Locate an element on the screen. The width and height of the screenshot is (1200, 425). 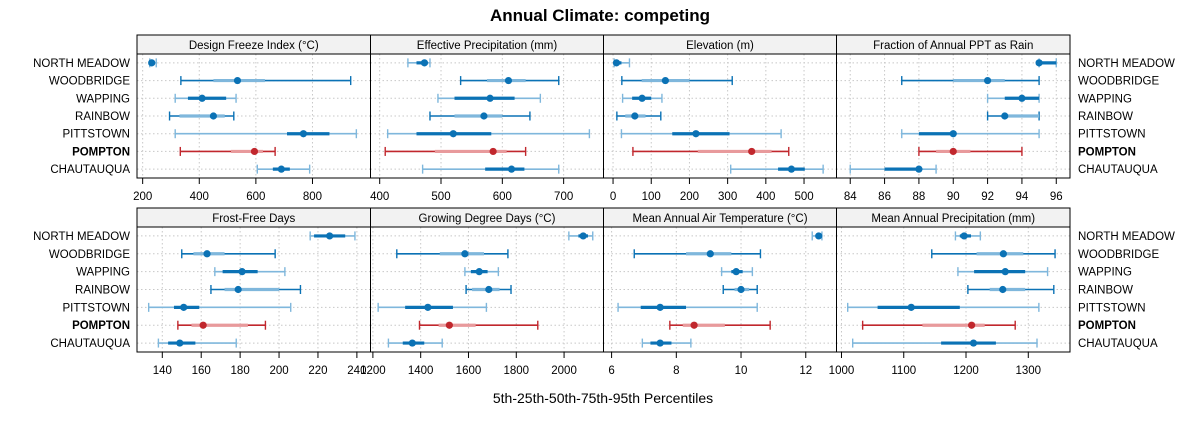
panel-title: Frost-Free Days is located at coordinates (253, 219).